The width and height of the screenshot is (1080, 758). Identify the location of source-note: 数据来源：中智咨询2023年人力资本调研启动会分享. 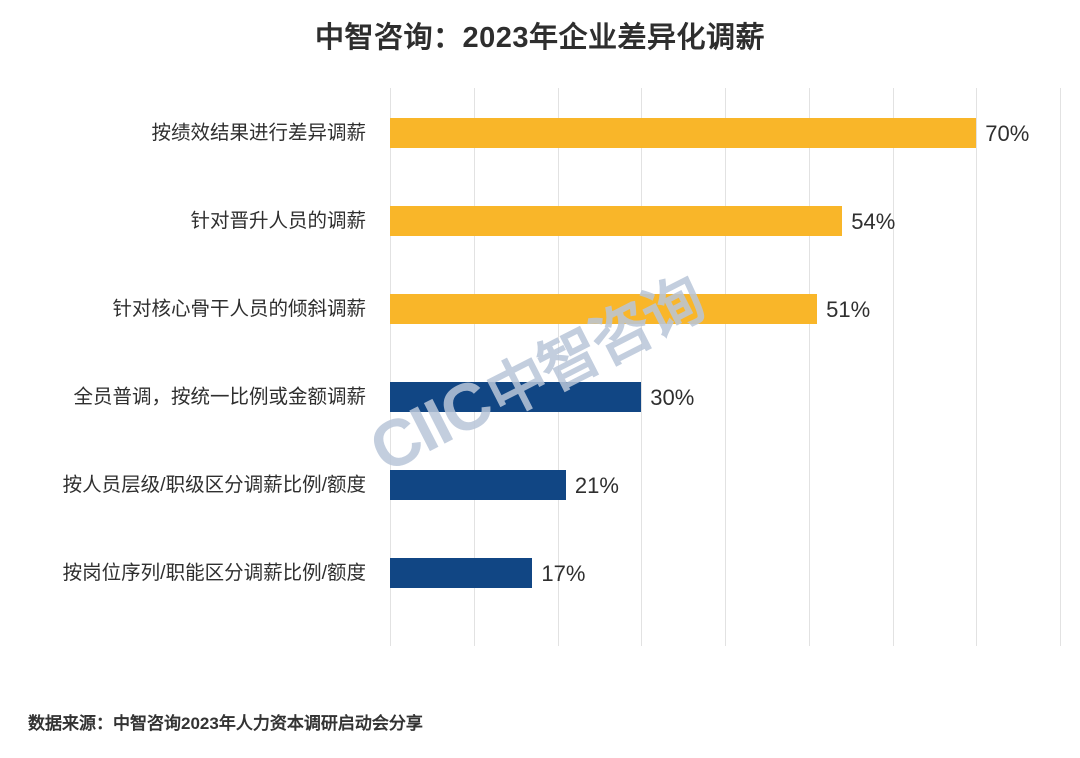
(225, 723).